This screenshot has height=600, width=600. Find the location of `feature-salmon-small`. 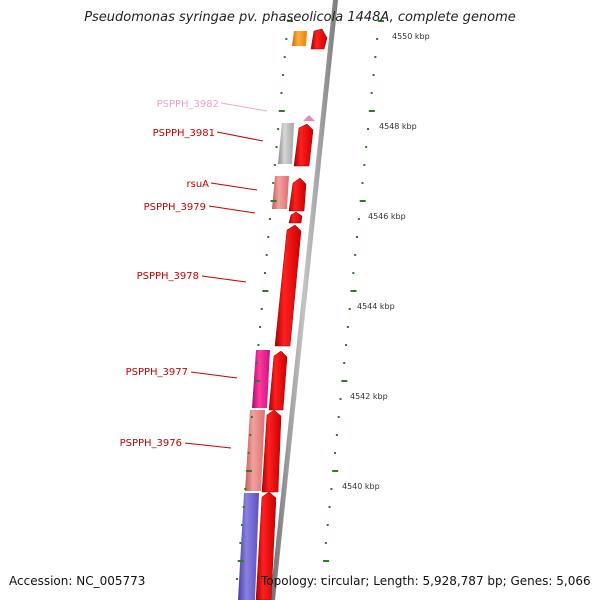

feature-salmon-small is located at coordinates (280, 192).